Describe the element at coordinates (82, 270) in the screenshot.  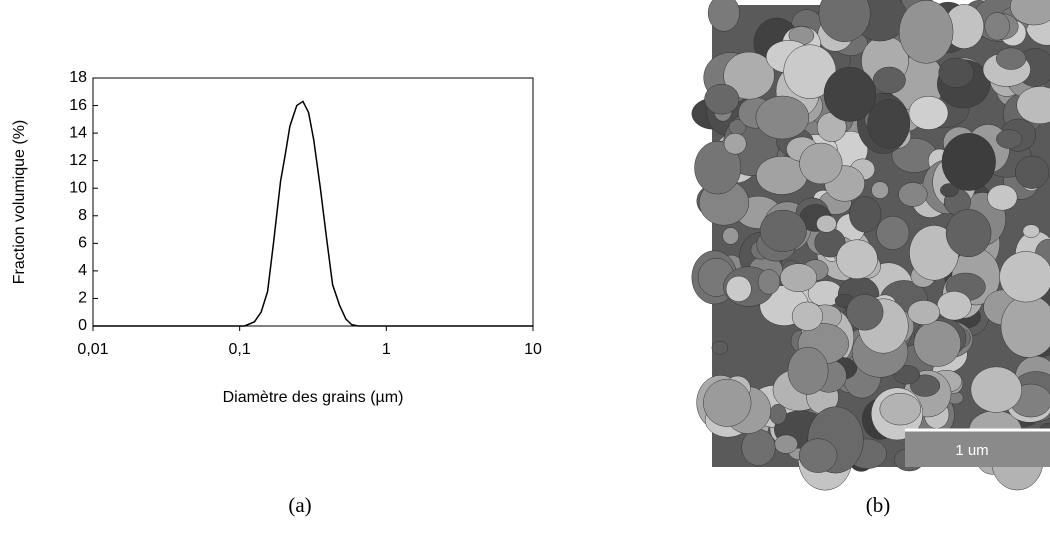
I see `y-tick-label: 4` at that location.